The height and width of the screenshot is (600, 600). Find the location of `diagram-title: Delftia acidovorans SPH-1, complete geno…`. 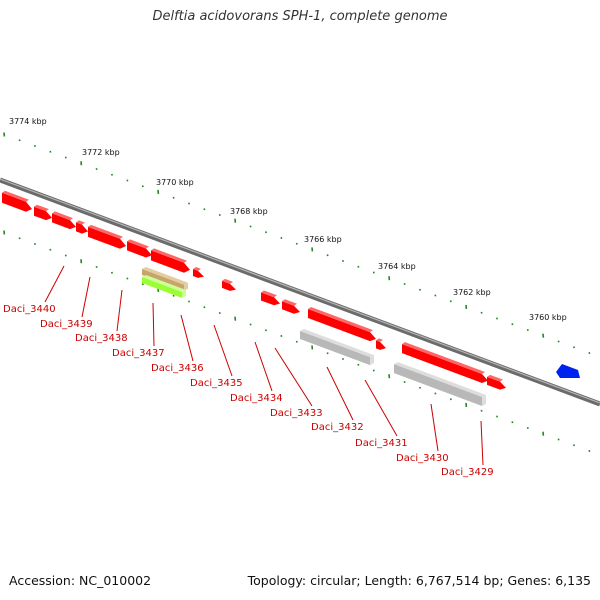

diagram-title: Delftia acidovorans SPH-1, complete geno… is located at coordinates (300, 16).